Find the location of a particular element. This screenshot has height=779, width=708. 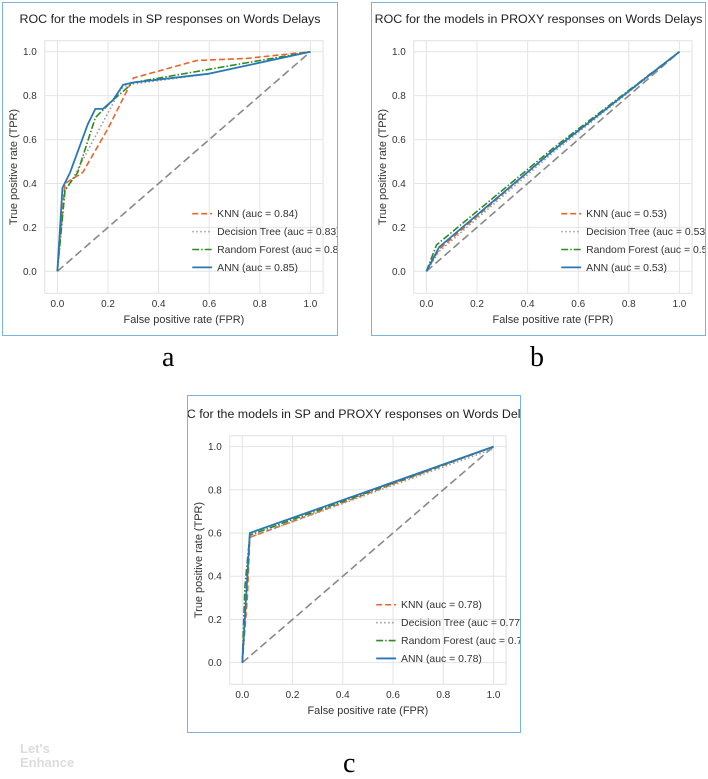

panel-label-c: c is located at coordinates (349, 763).